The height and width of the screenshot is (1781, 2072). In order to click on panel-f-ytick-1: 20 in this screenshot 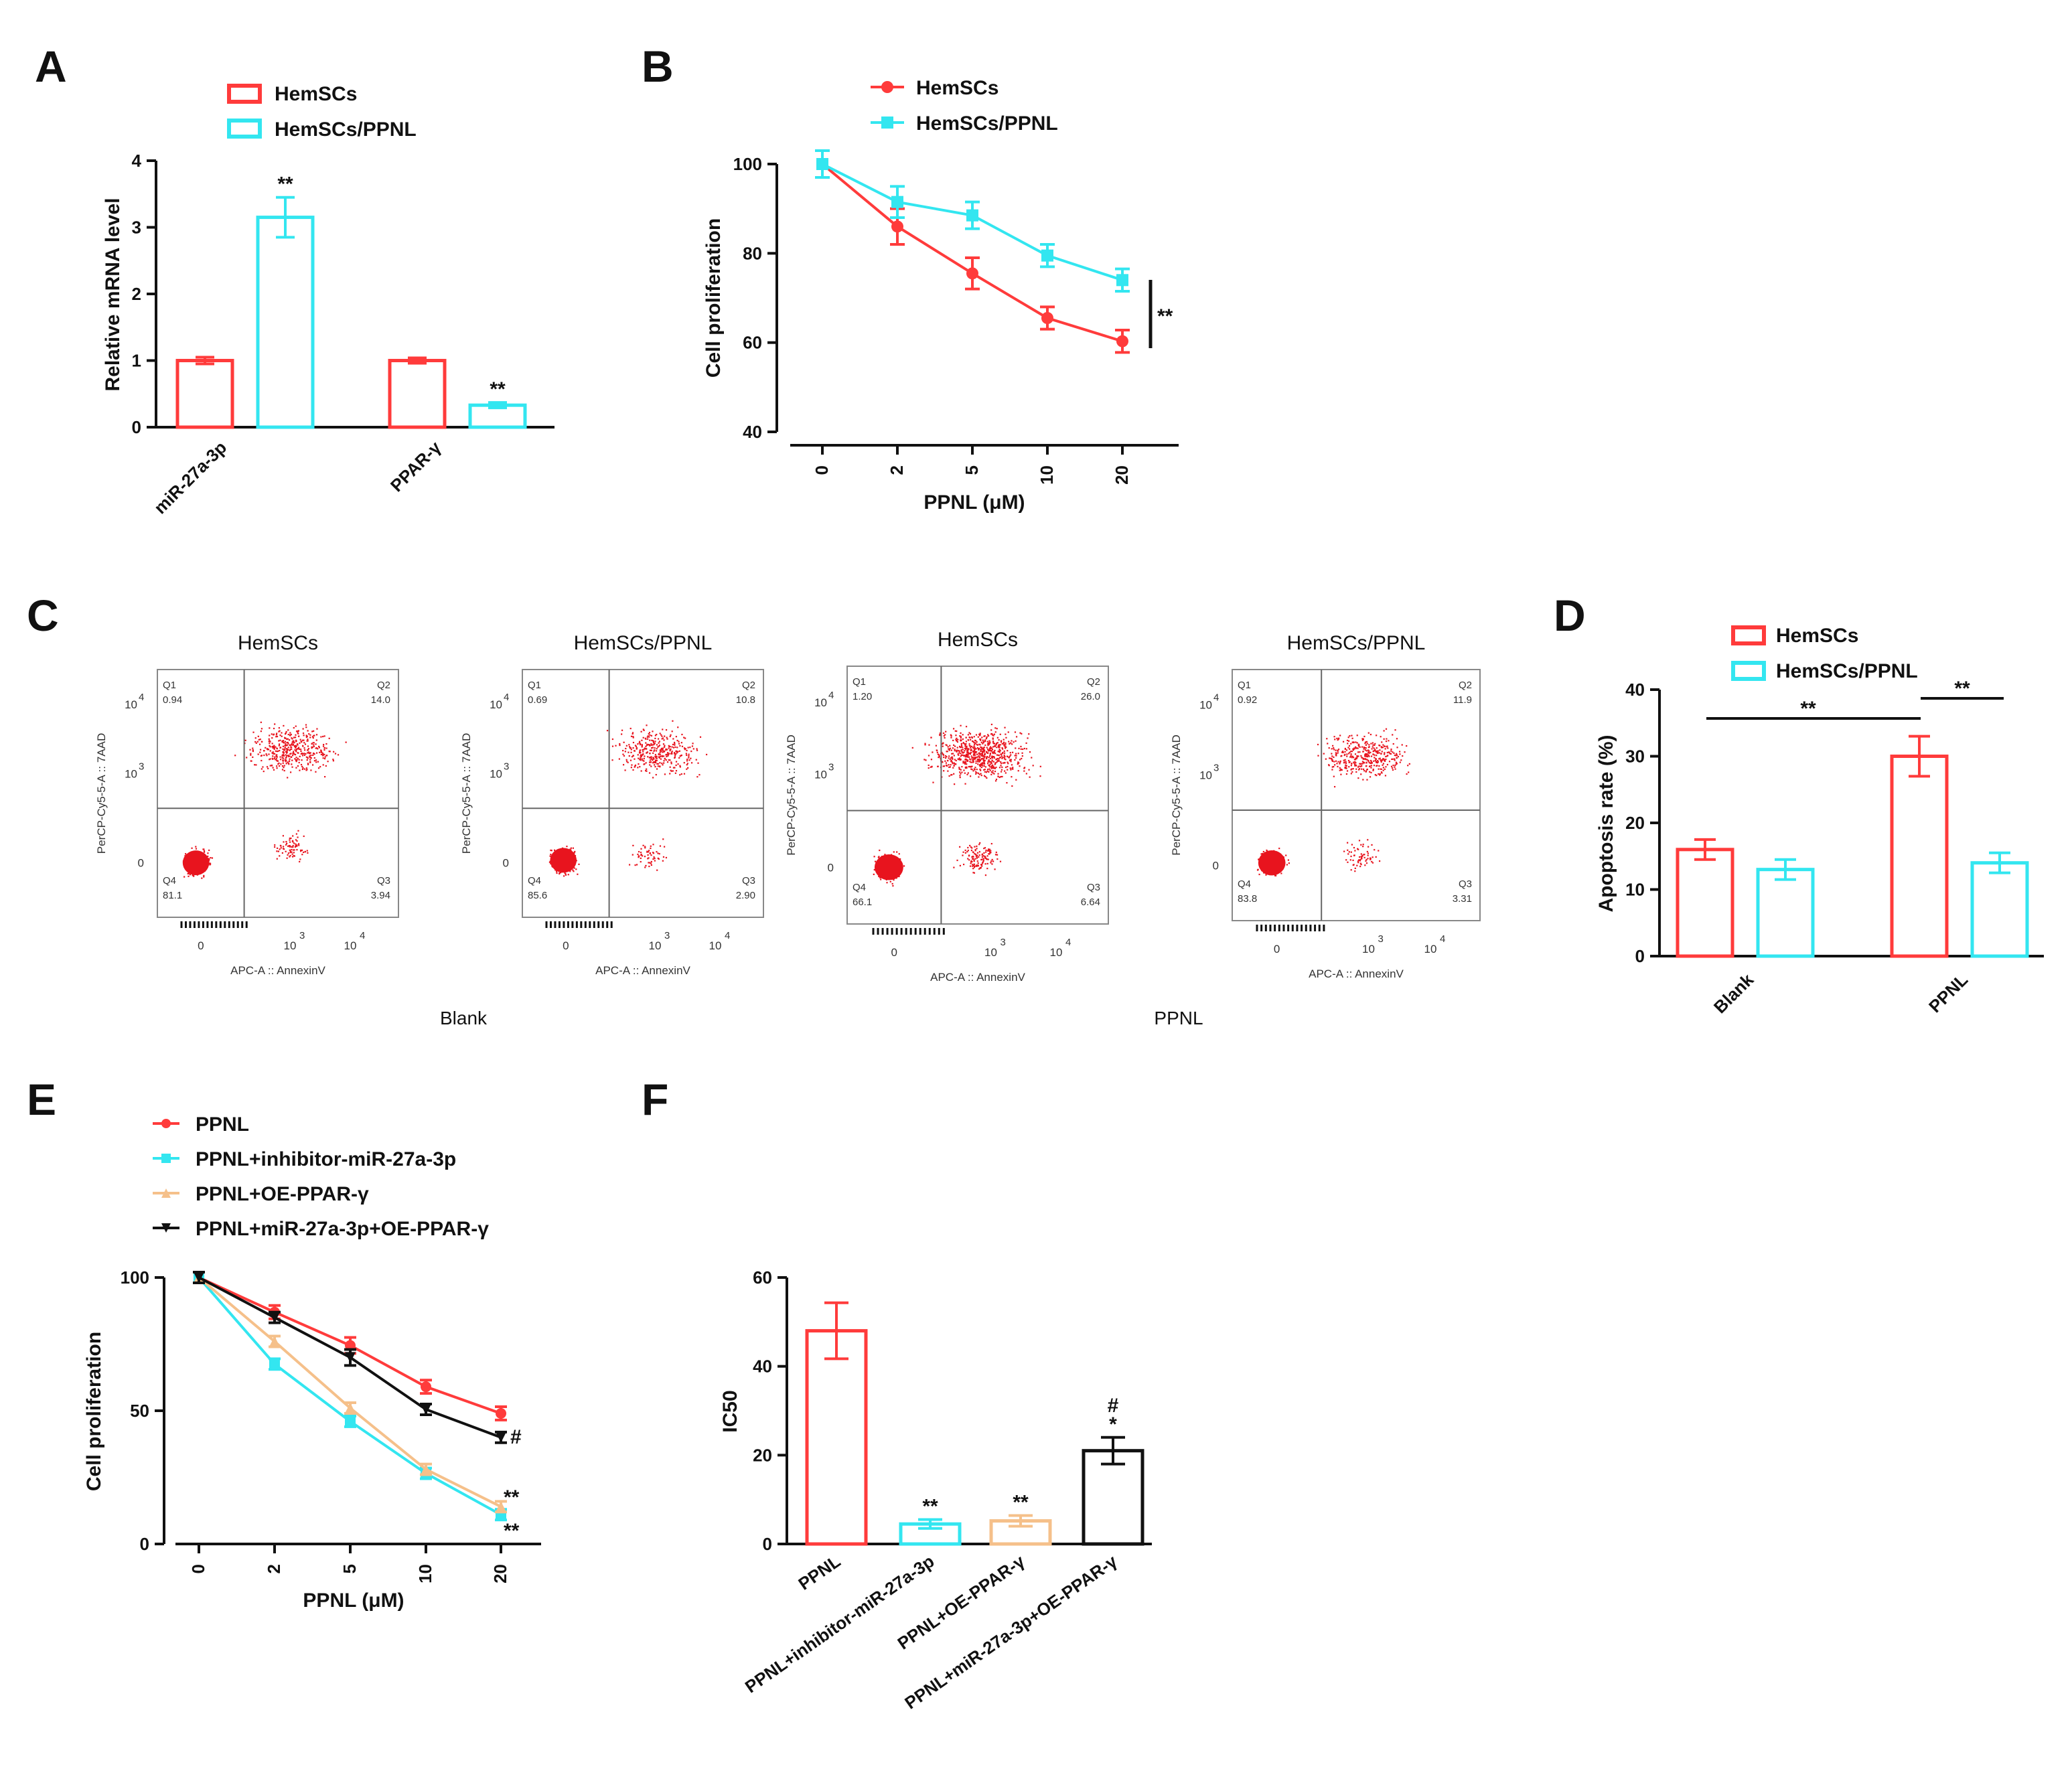, I will do `click(762, 1455)`.